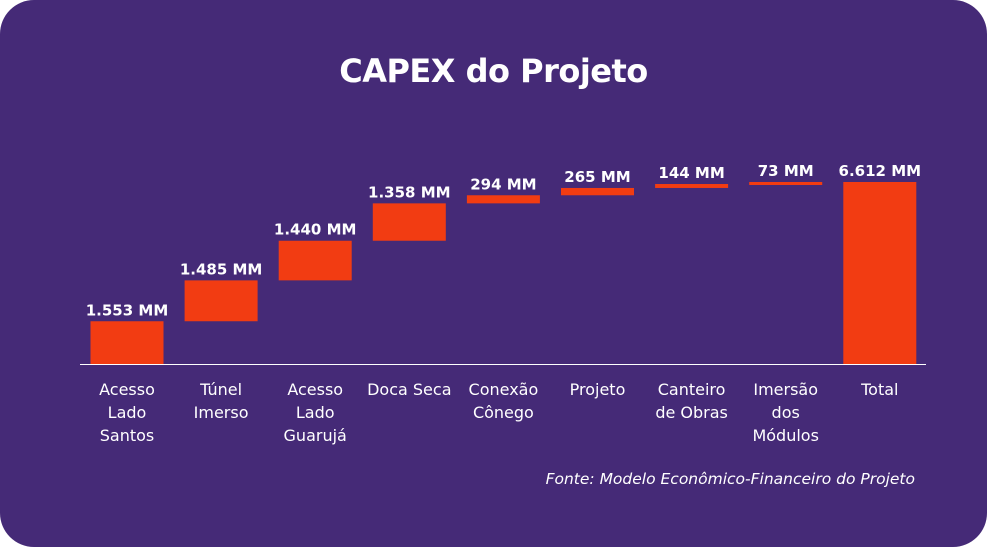 Image resolution: width=987 pixels, height=547 pixels. Describe the element at coordinates (879, 389) in the screenshot. I see `category-label: Total` at that location.